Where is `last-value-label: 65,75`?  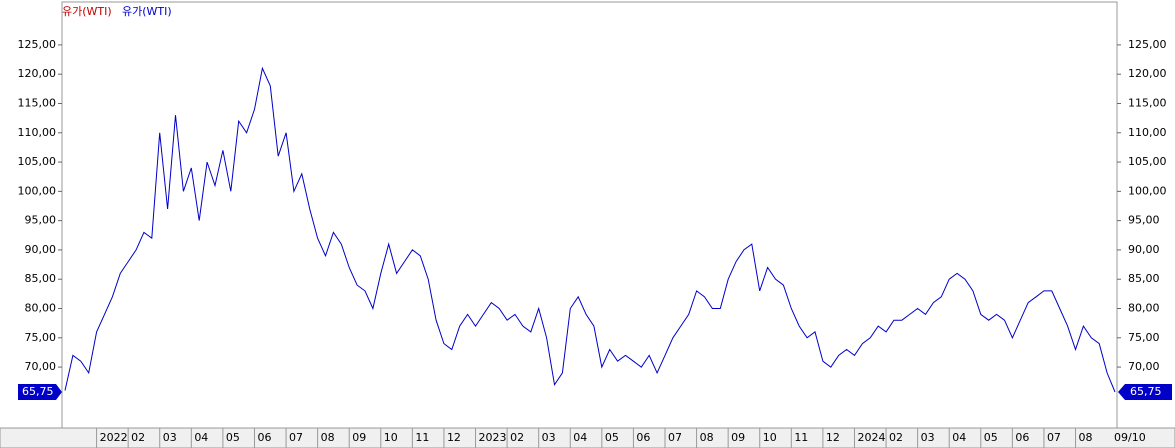
last-value-label: 65,75 is located at coordinates (38, 391).